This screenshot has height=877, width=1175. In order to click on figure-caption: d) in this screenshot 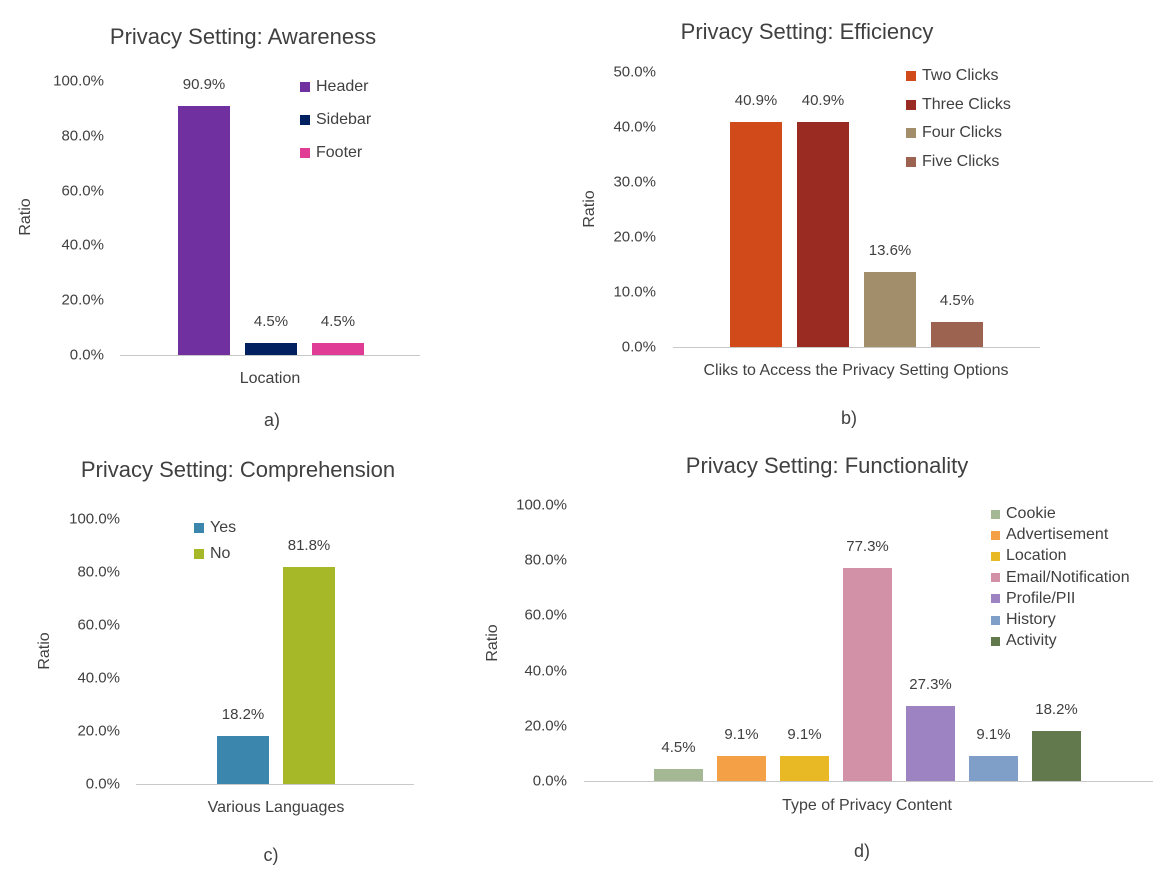, I will do `click(862, 851)`.